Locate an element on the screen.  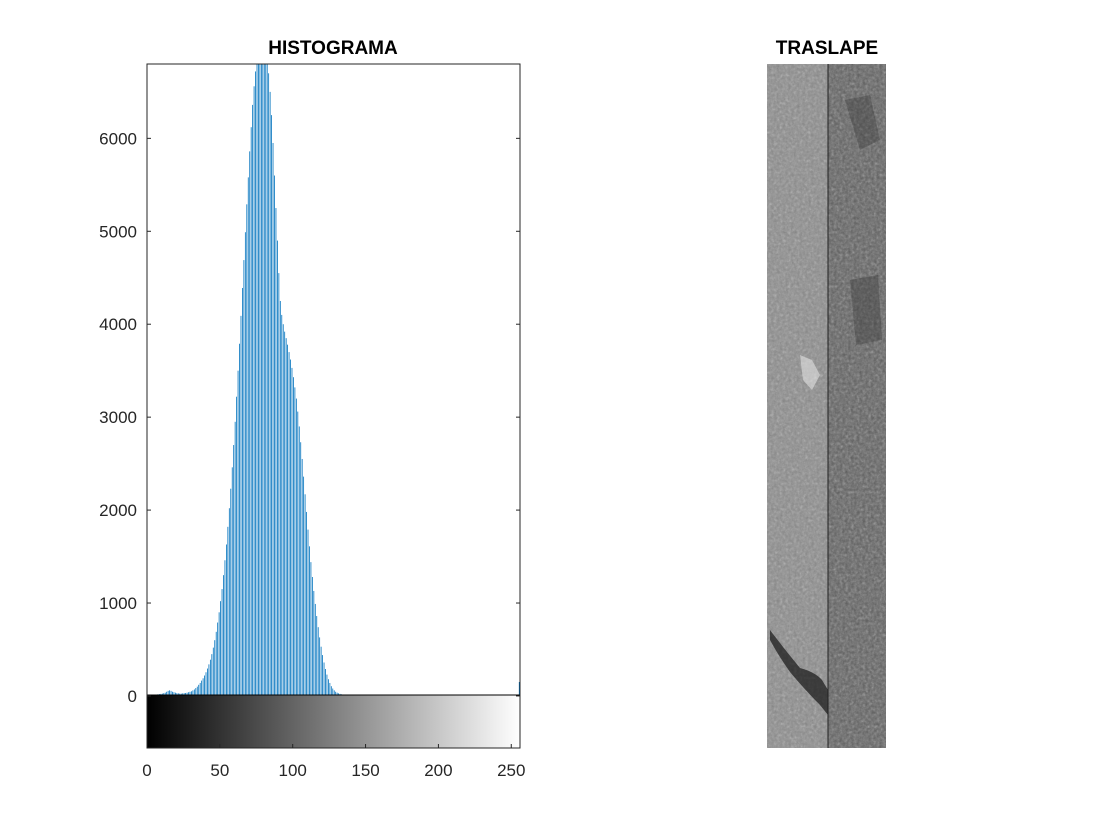
x-tick-label: 0 is located at coordinates (146, 770).